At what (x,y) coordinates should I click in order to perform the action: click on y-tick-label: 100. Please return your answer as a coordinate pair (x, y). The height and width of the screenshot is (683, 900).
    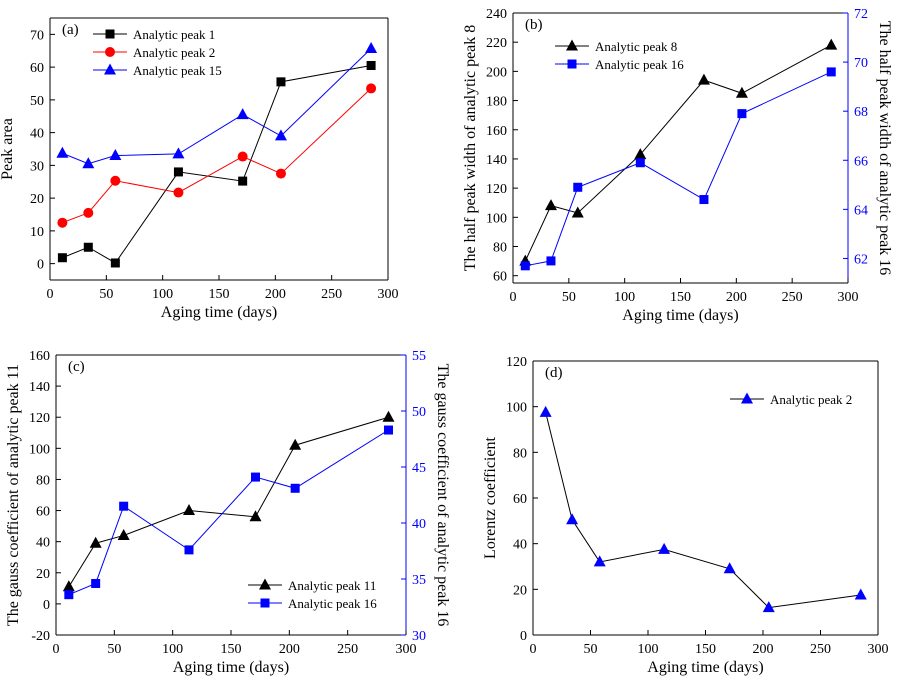
    Looking at the image, I should click on (516, 408).